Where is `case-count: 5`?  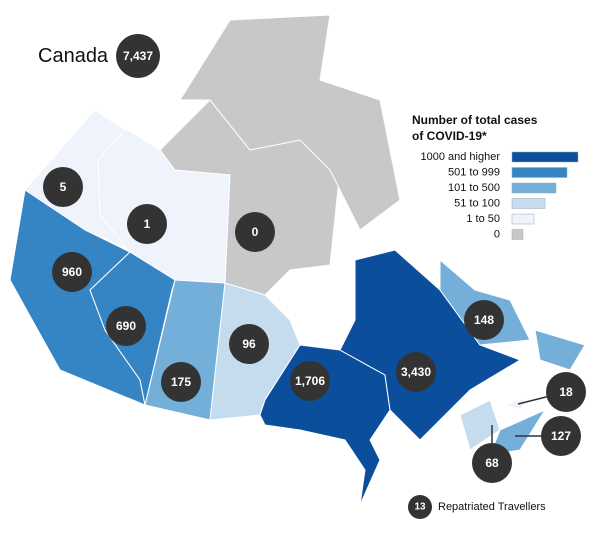
case-count: 5 is located at coordinates (63, 187).